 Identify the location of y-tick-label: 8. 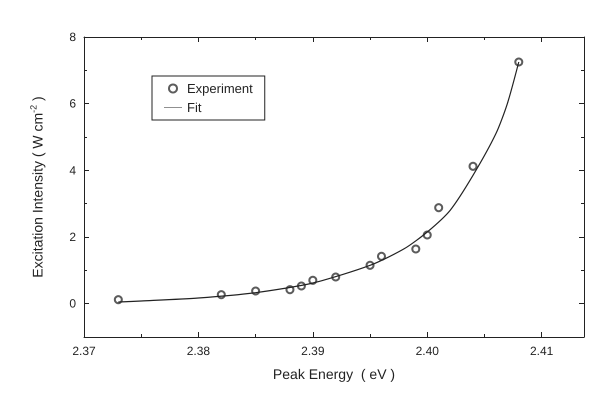
(72, 37).